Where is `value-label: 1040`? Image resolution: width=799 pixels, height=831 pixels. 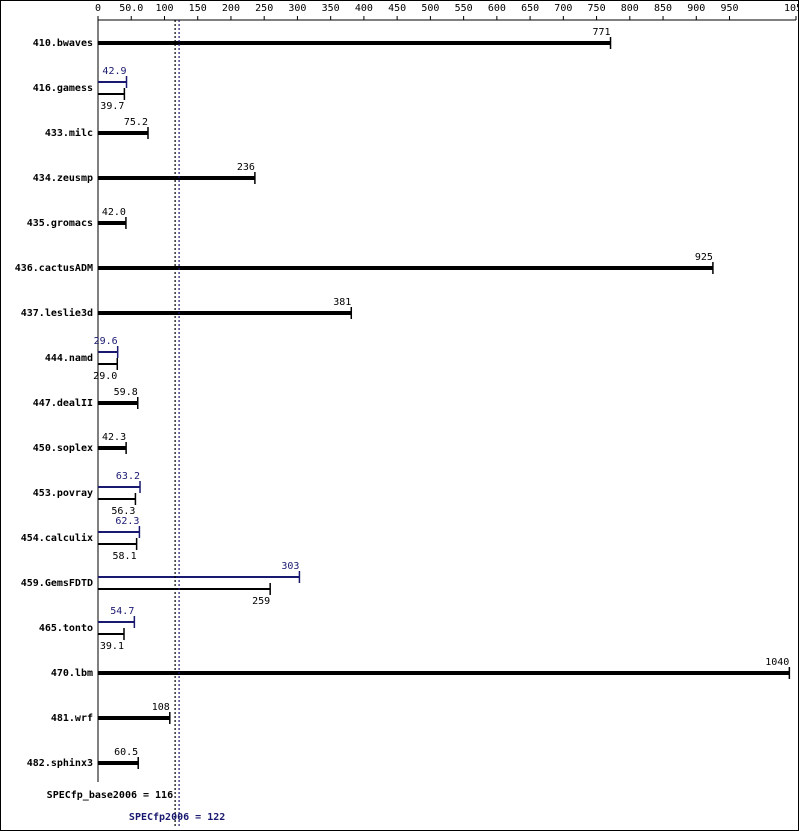 value-label: 1040 is located at coordinates (777, 662).